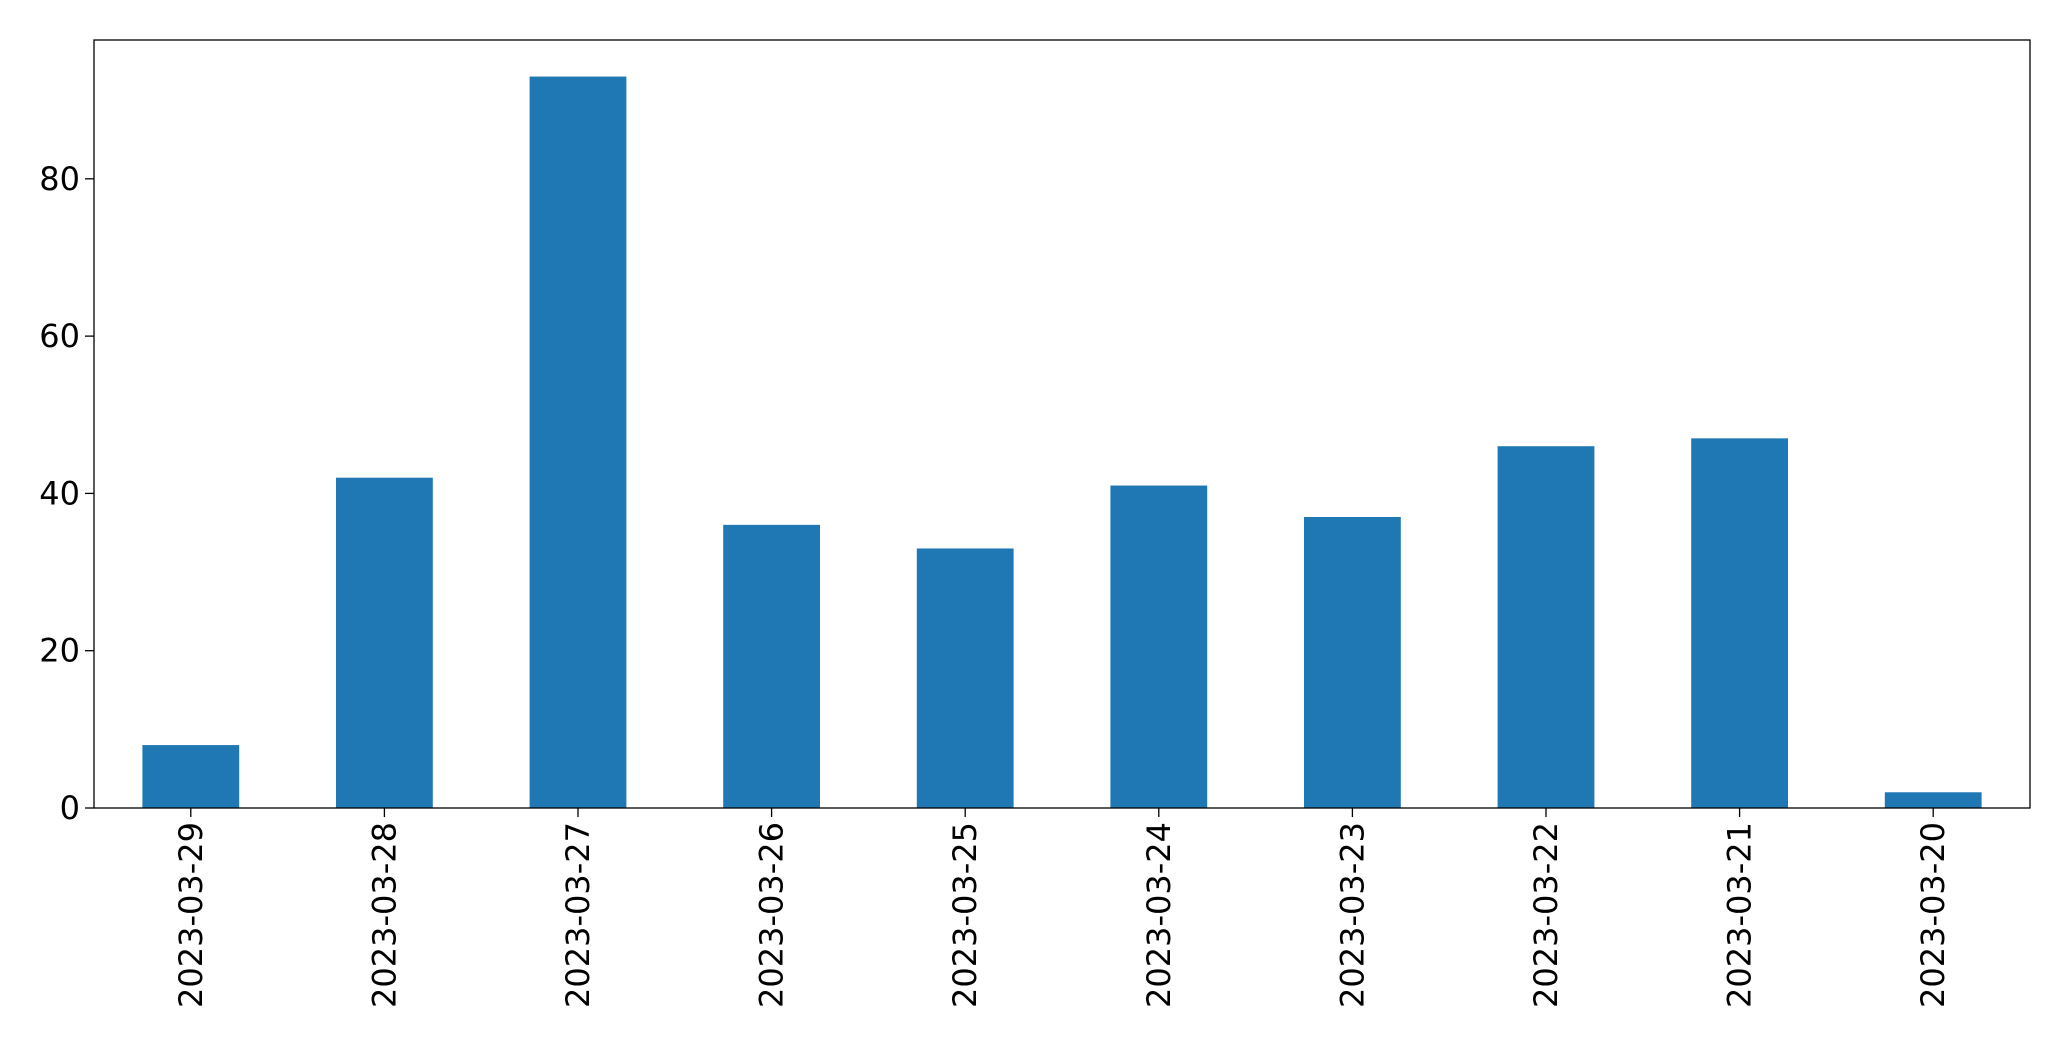 The width and height of the screenshot is (2071, 1061). What do you see at coordinates (1546, 915) in the screenshot?
I see `x-tick-label: 2023-03-22` at bounding box center [1546, 915].